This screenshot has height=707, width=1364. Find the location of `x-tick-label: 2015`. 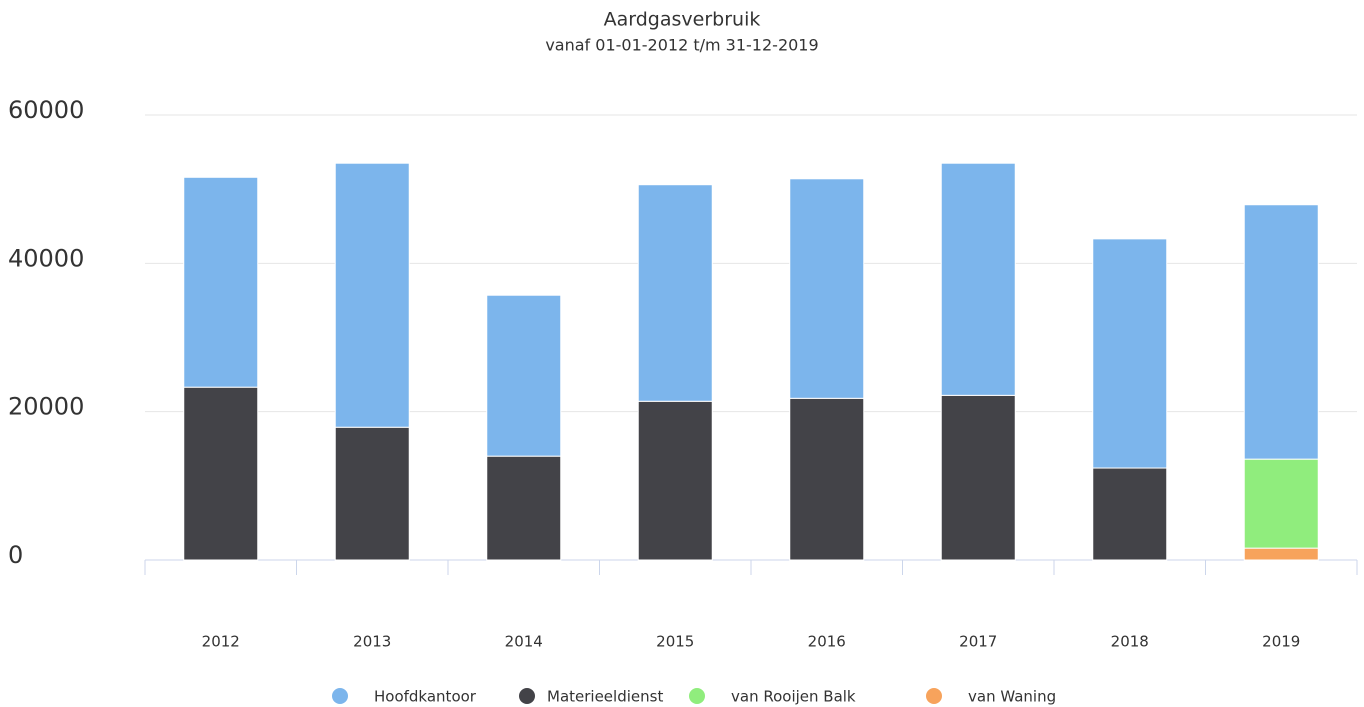

x-tick-label: 2015 is located at coordinates (675, 642).